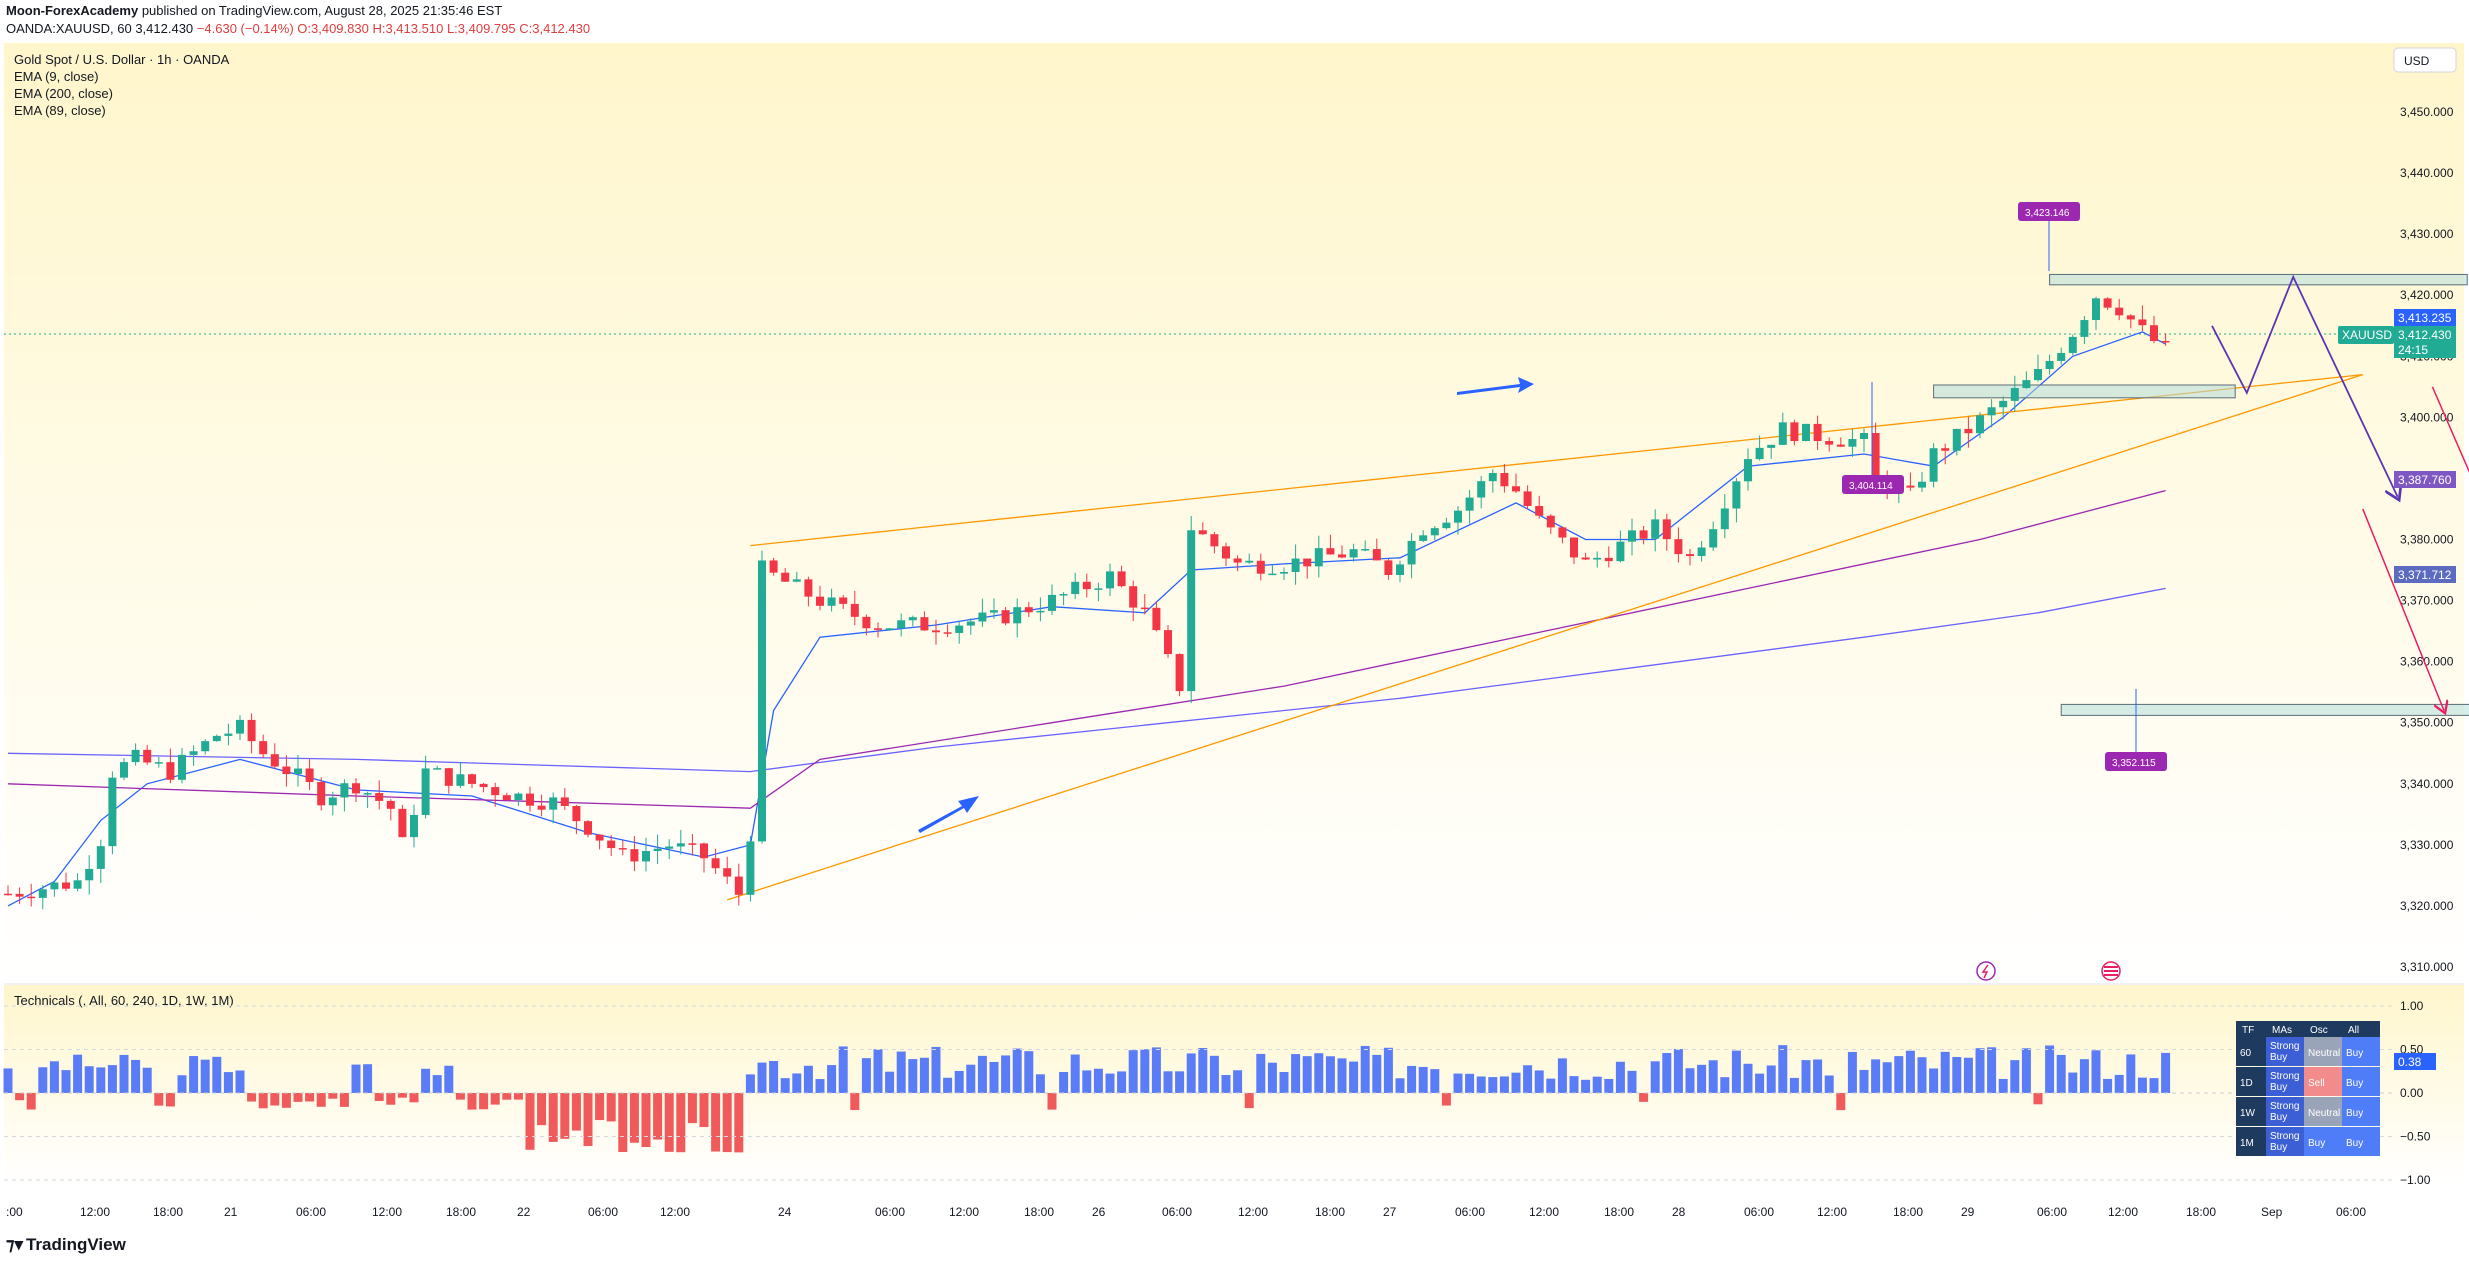 This screenshot has width=2469, height=1263. I want to click on table-cell-text: Strong, so click(2284, 1106).